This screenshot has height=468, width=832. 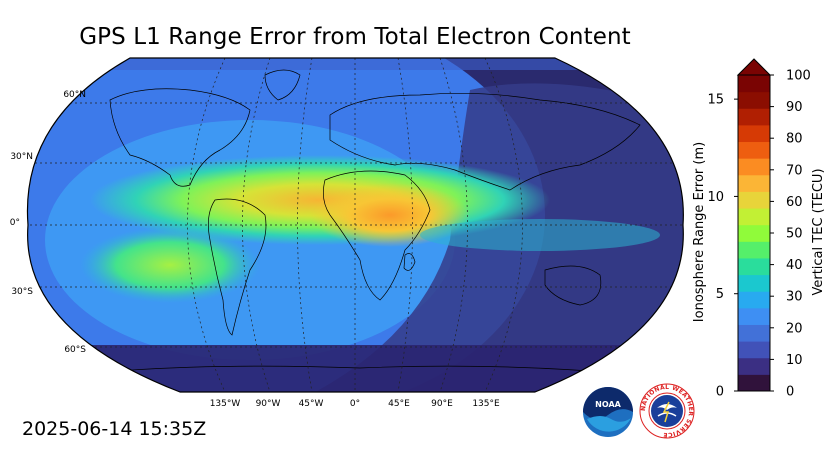 What do you see at coordinates (355, 370) in the screenshot?
I see `antarctica-outline` at bounding box center [355, 370].